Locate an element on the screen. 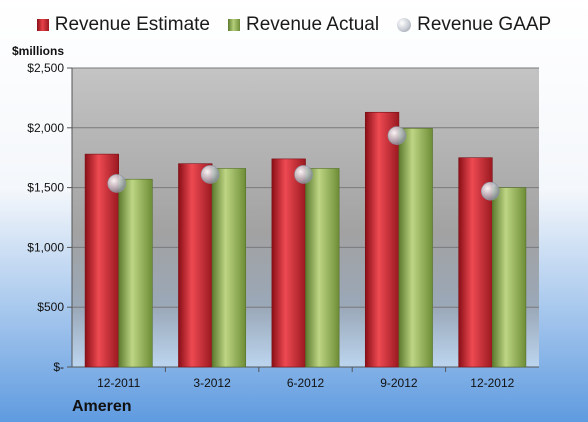 This screenshot has width=588, height=422. legend-label-estimate: Revenue Estimate is located at coordinates (132, 24).